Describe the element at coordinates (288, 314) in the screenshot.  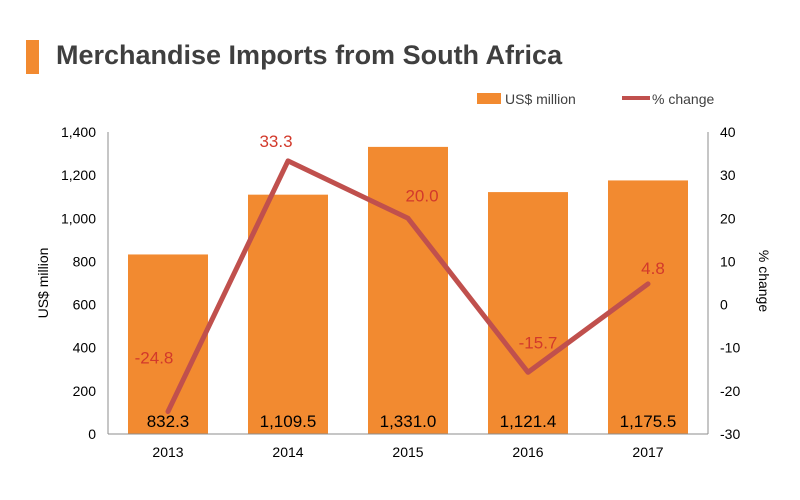
I see `bar-2014` at that location.